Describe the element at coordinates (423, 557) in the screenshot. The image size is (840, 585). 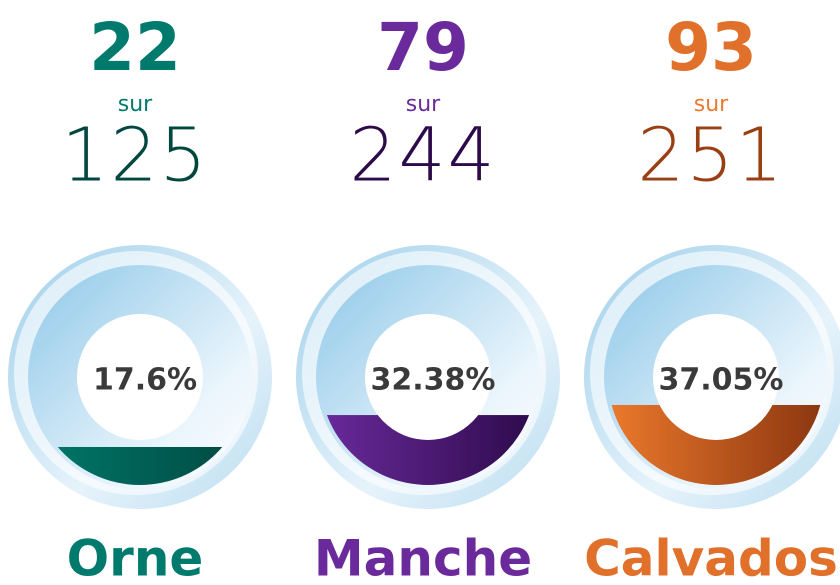
I see `region-name: Manche` at that location.